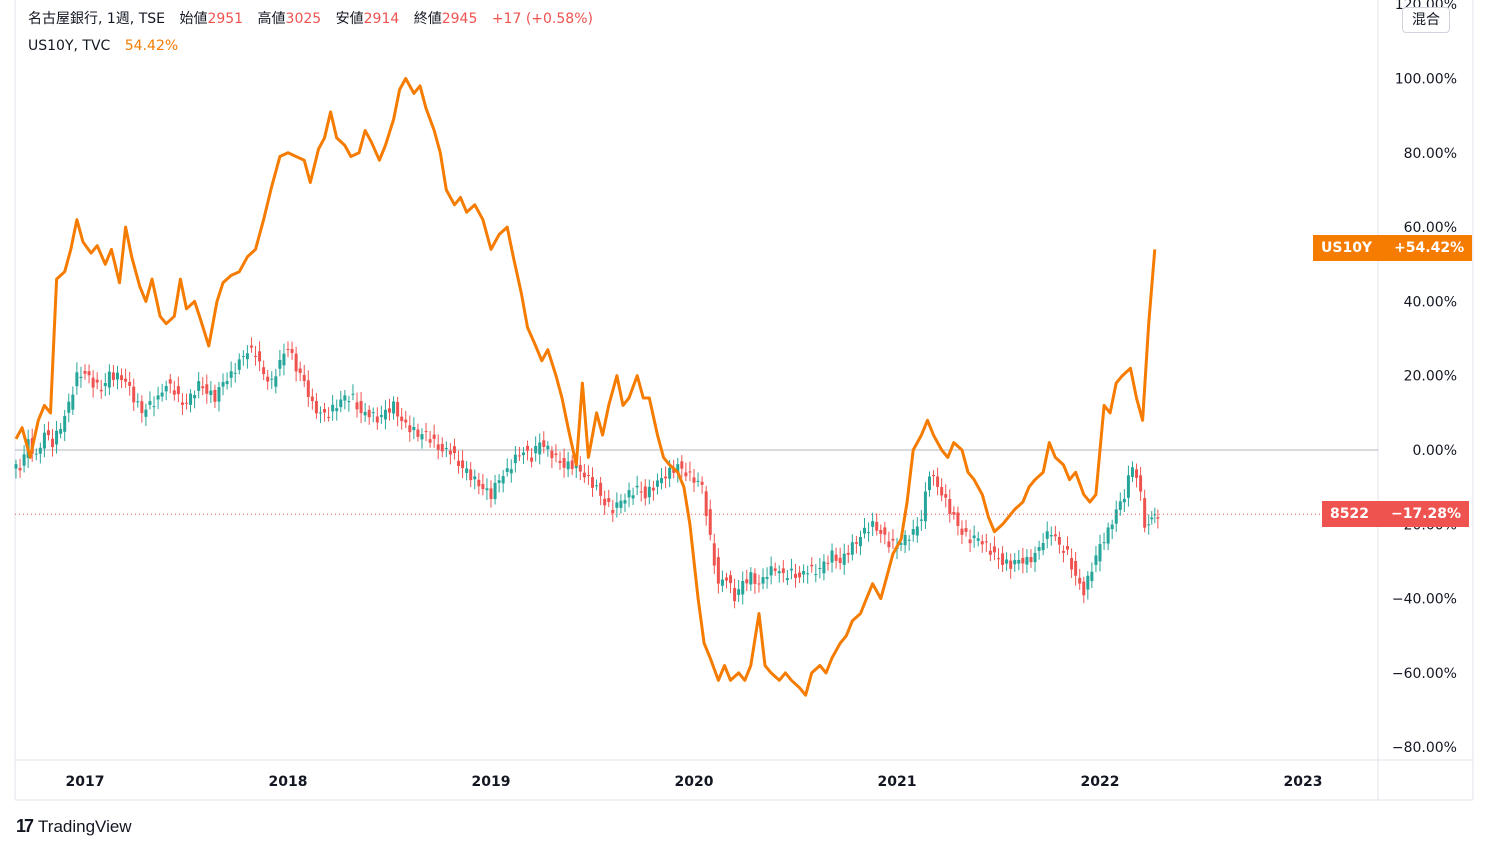  What do you see at coordinates (85, 826) in the screenshot?
I see `tradingview-brand-text: TradingView` at bounding box center [85, 826].